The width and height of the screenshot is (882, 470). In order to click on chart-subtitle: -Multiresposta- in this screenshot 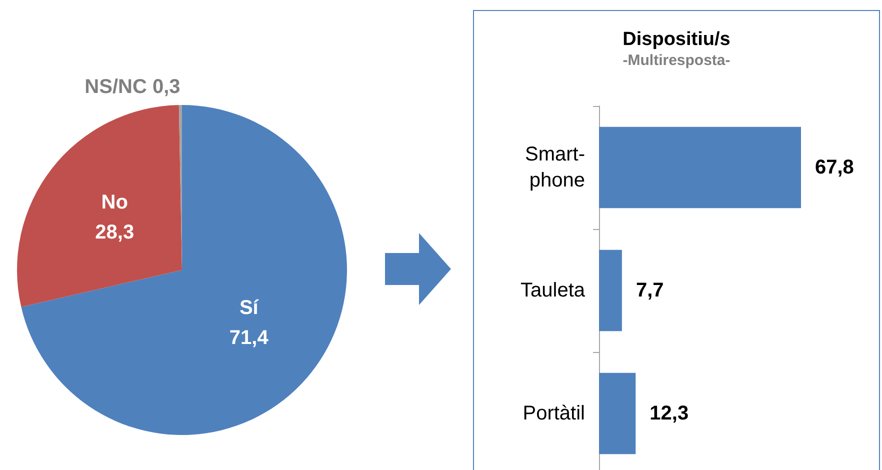, I will do `click(676, 60)`.